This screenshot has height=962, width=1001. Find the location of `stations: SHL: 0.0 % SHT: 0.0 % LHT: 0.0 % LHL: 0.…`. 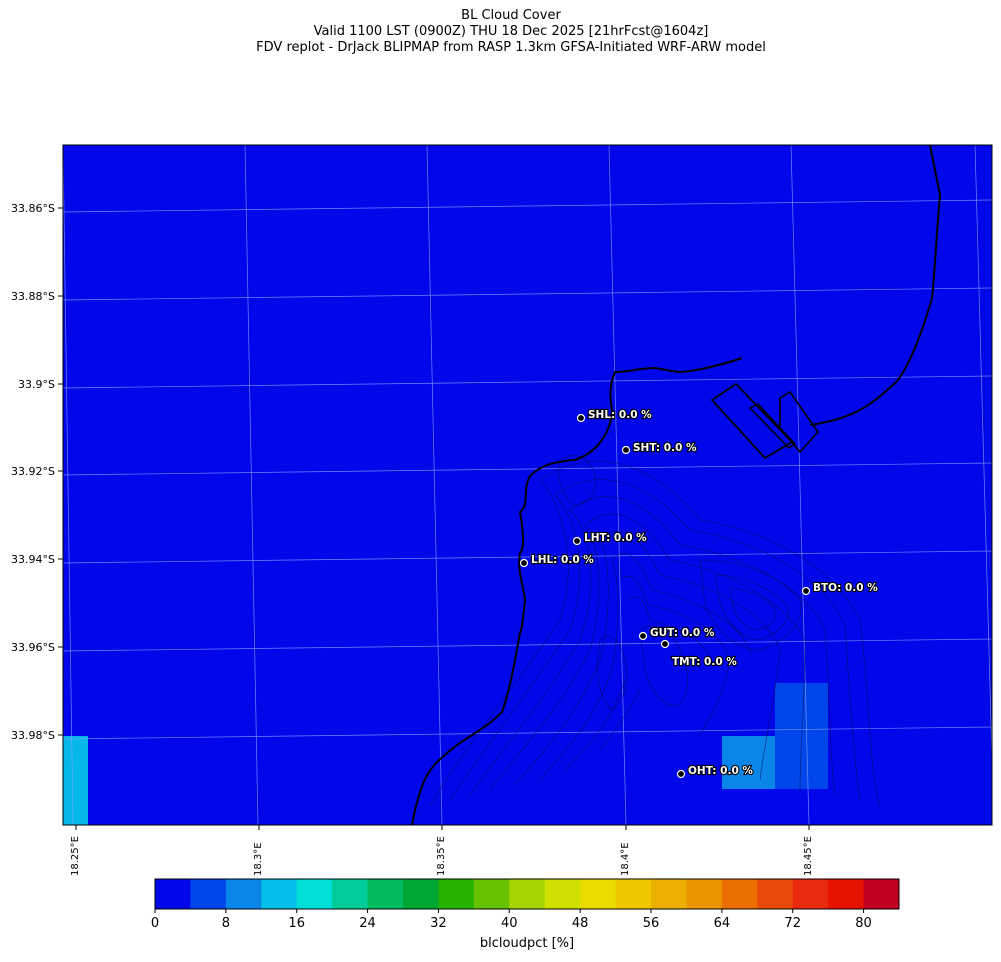

stations: SHL: 0.0 % SHT: 0.0 % LHT: 0.0 % LHL: 0.… is located at coordinates (699, 593).